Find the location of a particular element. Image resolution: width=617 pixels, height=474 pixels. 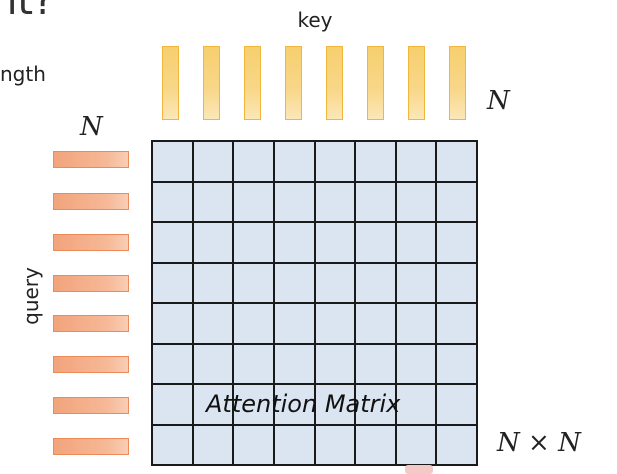

key-count-label: N is located at coordinates (498, 101).